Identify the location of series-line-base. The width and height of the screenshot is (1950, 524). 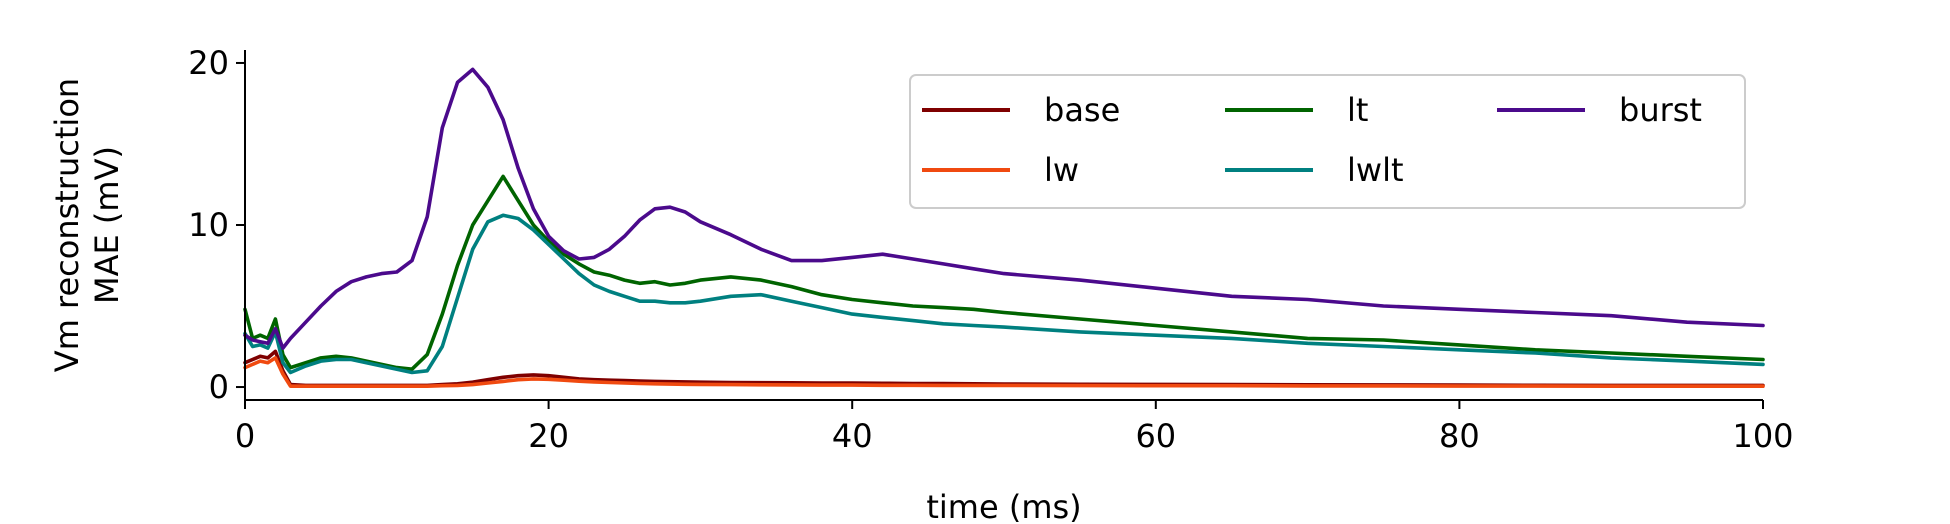
(1004, 368).